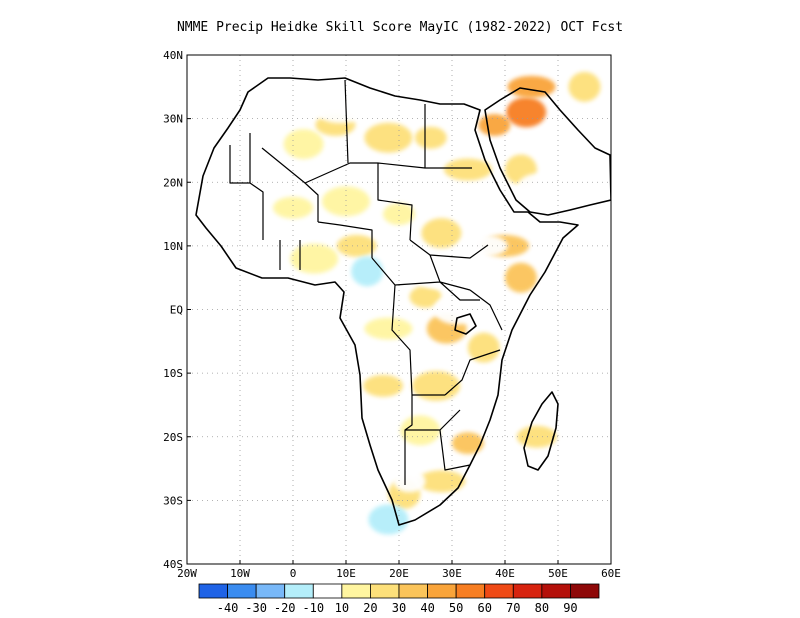 Image resolution: width=800 pixels, height=618 pixels. Describe the element at coordinates (558, 573) in the screenshot. I see `lon-tick-label: 50E` at that location.